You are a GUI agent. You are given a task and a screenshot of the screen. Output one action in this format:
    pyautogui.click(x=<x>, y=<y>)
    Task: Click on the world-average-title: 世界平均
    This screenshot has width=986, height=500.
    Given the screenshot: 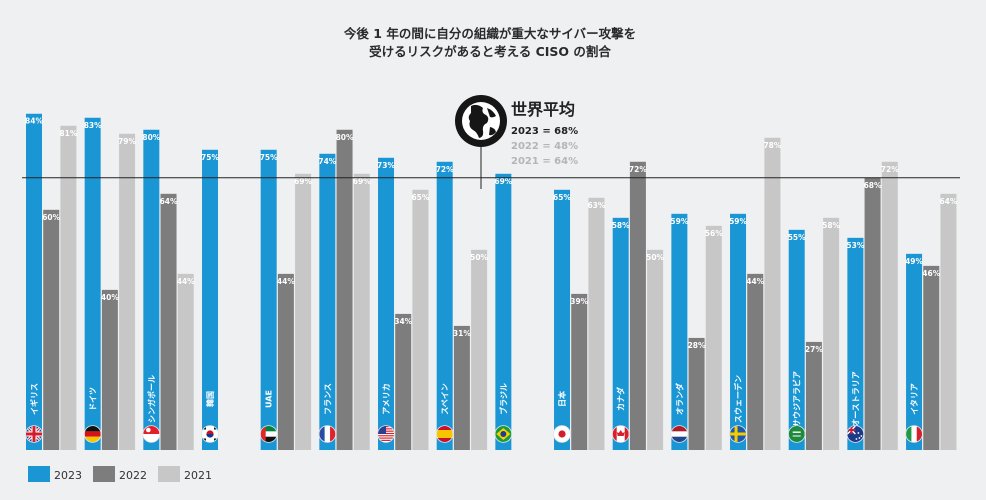 What is the action you would take?
    pyautogui.click(x=543, y=109)
    